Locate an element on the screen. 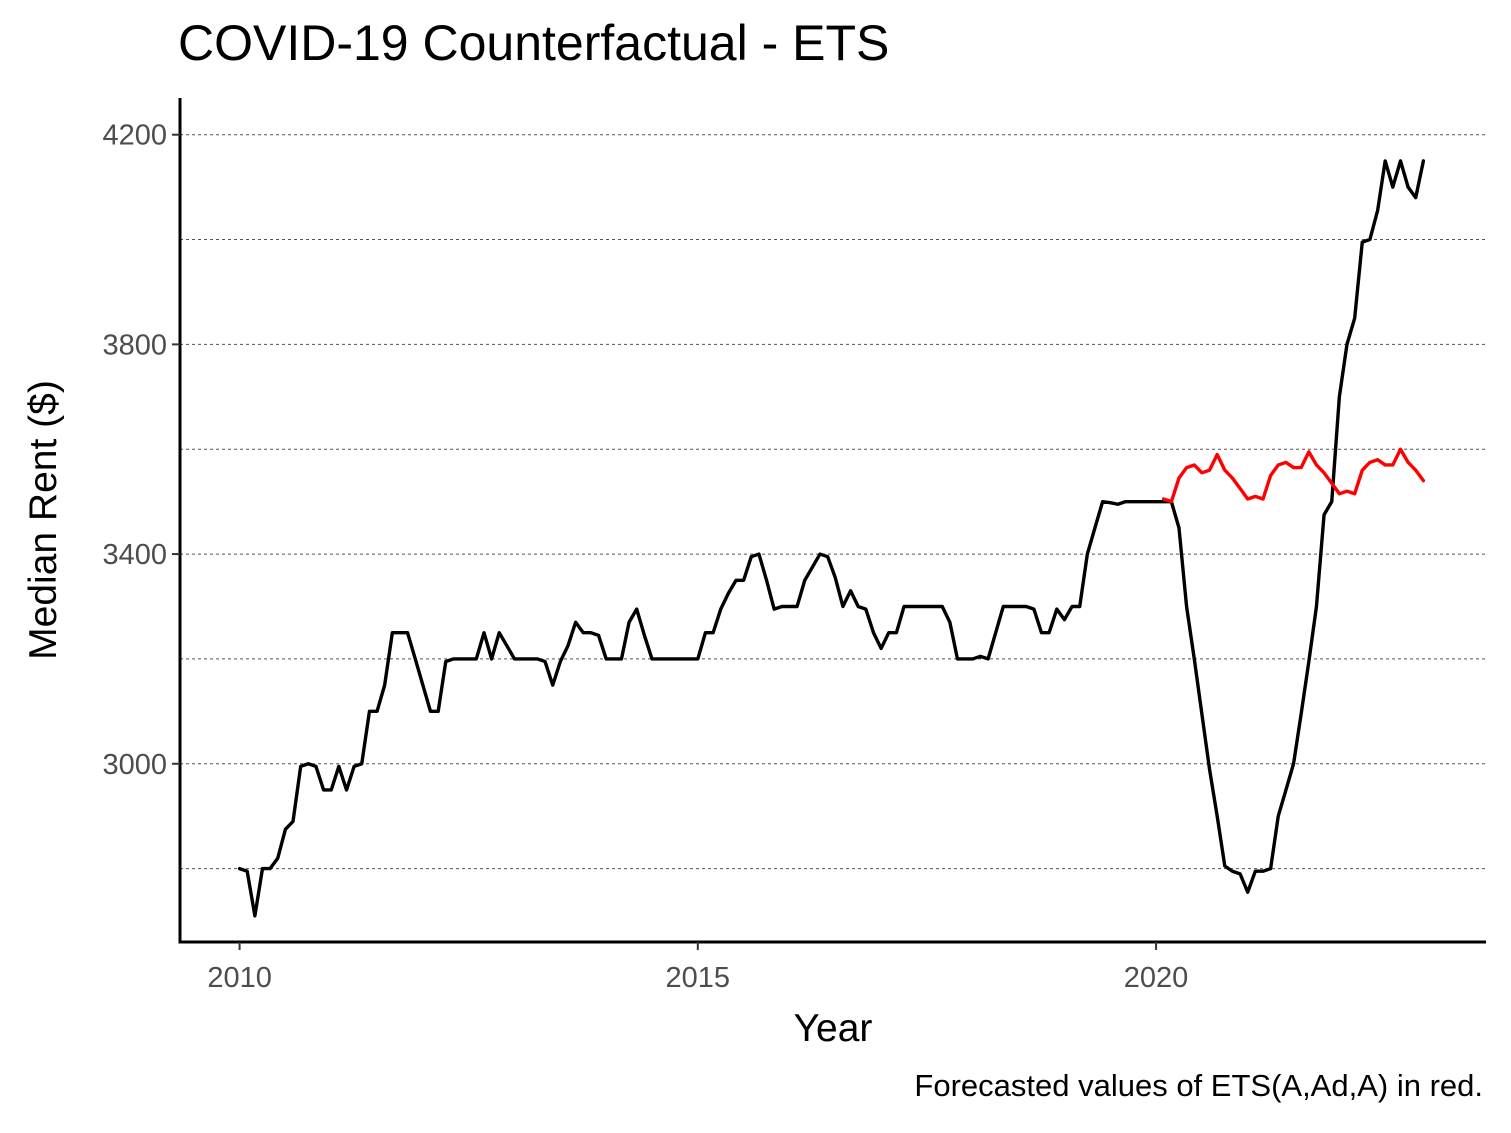 The image size is (1511, 1133). y-tick-label-3800: 3800 is located at coordinates (134, 345).